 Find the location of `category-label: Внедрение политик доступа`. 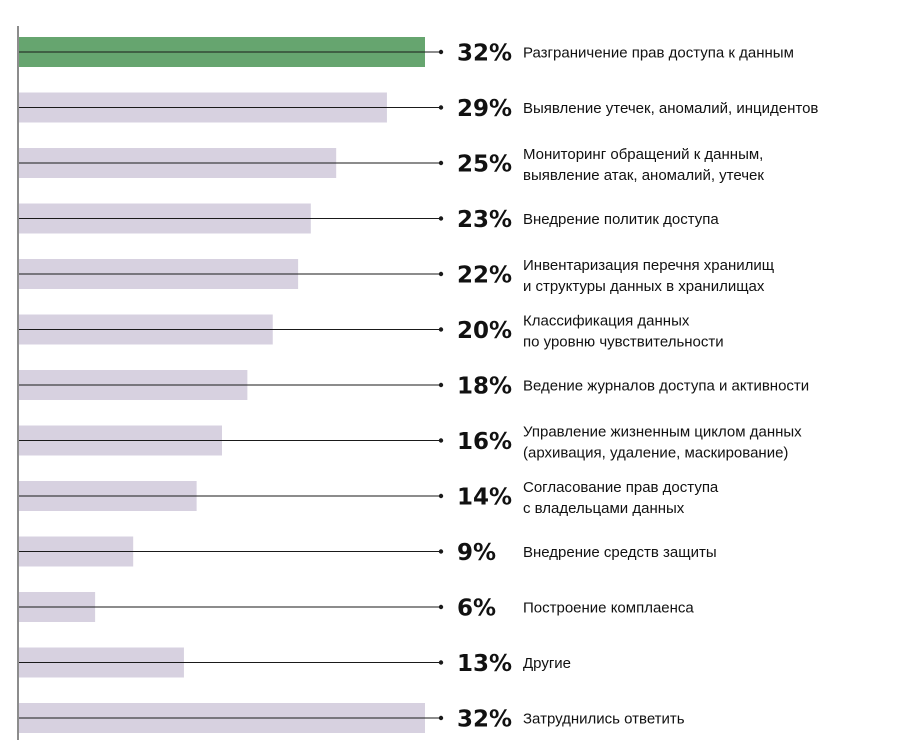

category-label: Внедрение политик доступа is located at coordinates (621, 219).